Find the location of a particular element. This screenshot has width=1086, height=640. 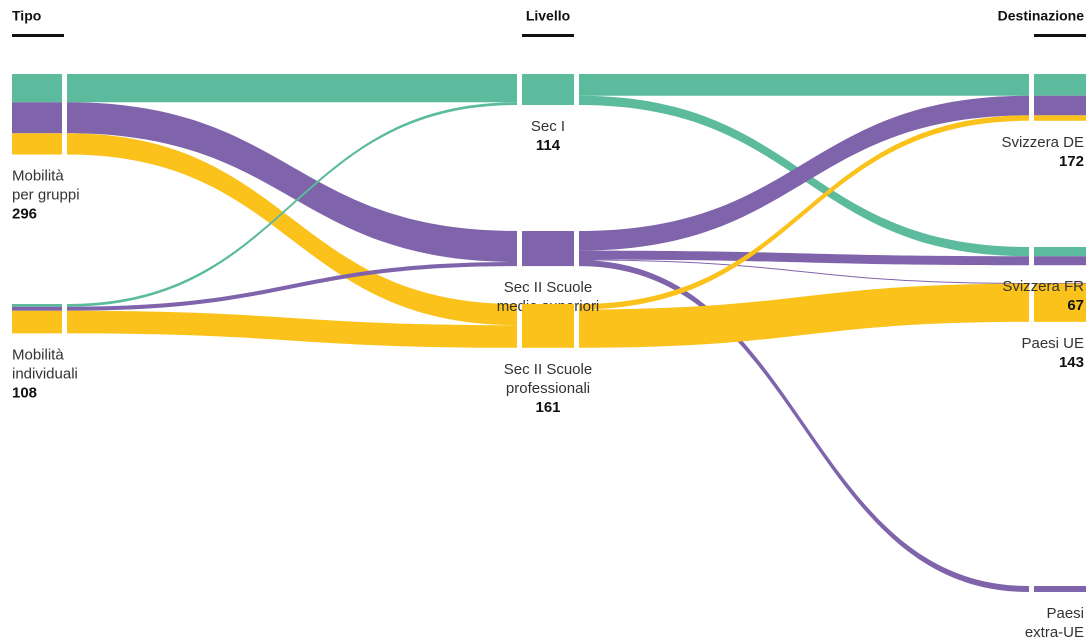

column-title: Tipo is located at coordinates (26, 16).